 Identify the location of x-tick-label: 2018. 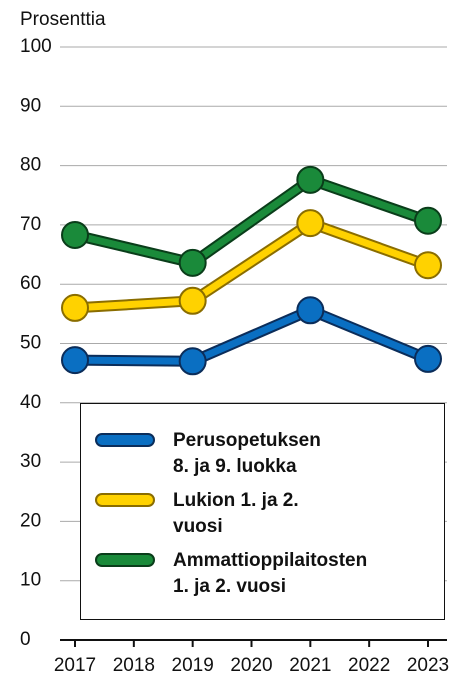
(134, 665).